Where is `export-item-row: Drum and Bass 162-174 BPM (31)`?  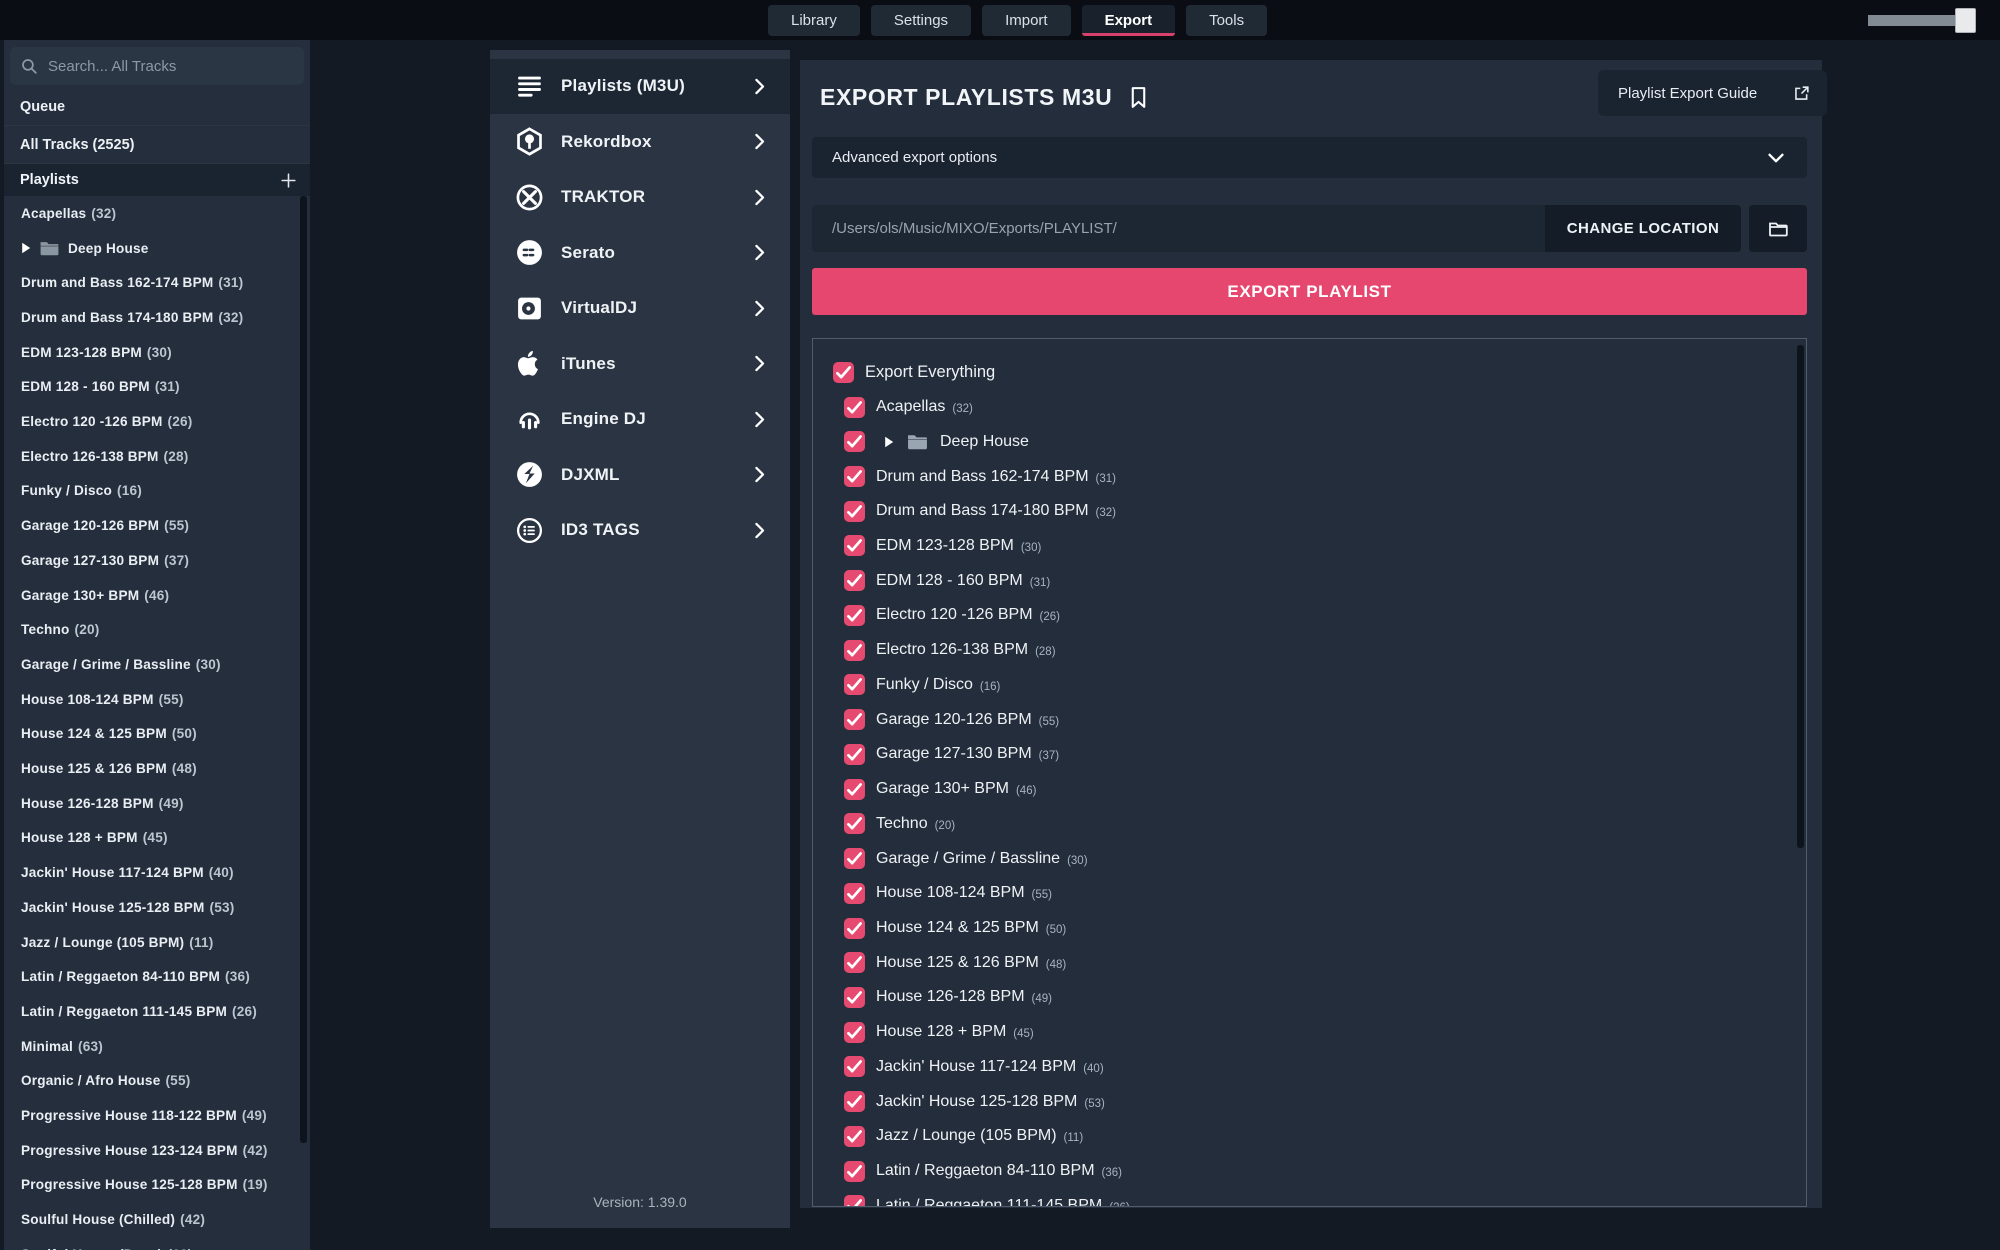 export-item-row: Drum and Bass 162-174 BPM (31) is located at coordinates (1300, 476).